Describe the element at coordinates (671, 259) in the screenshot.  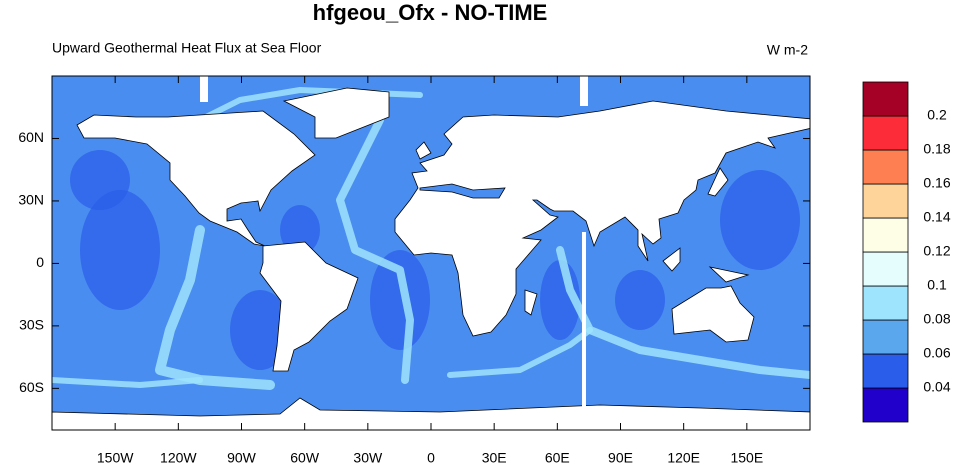
I see `borneo` at that location.